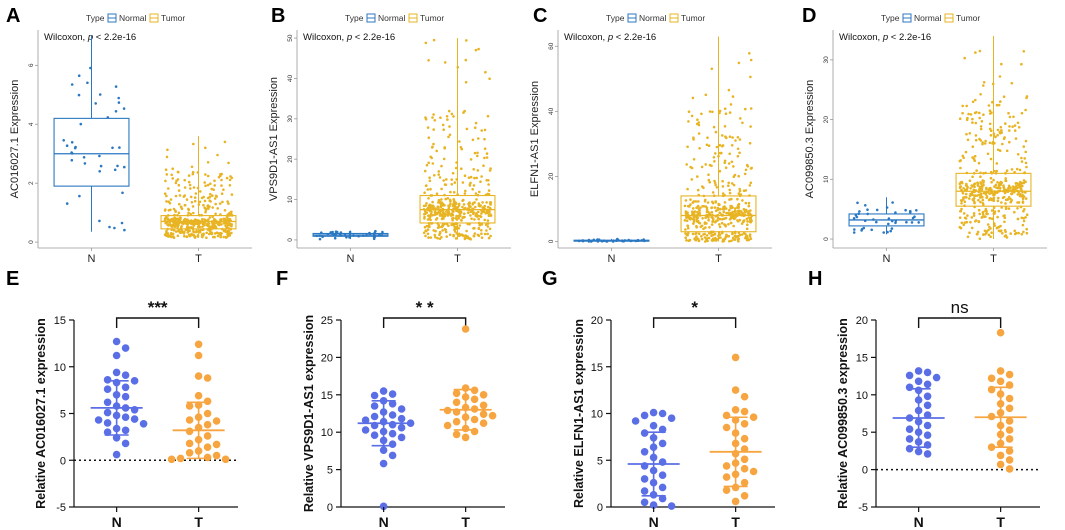  Describe the element at coordinates (198, 522) in the screenshot. I see `x-tick-label: T` at that location.